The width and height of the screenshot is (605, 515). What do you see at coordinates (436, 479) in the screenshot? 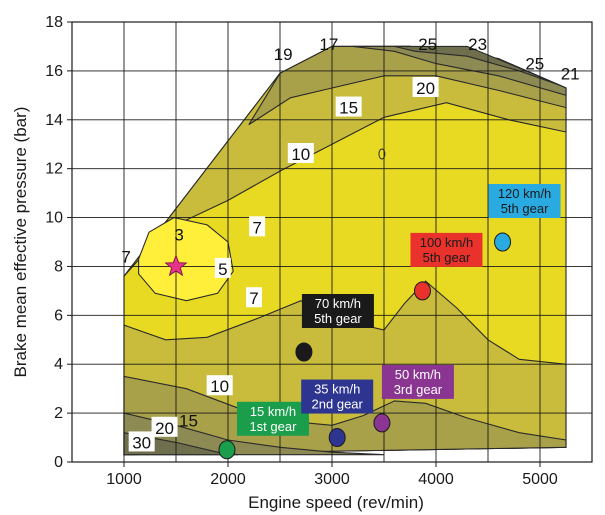
I see `x-tick-label: 4000` at bounding box center [436, 479].